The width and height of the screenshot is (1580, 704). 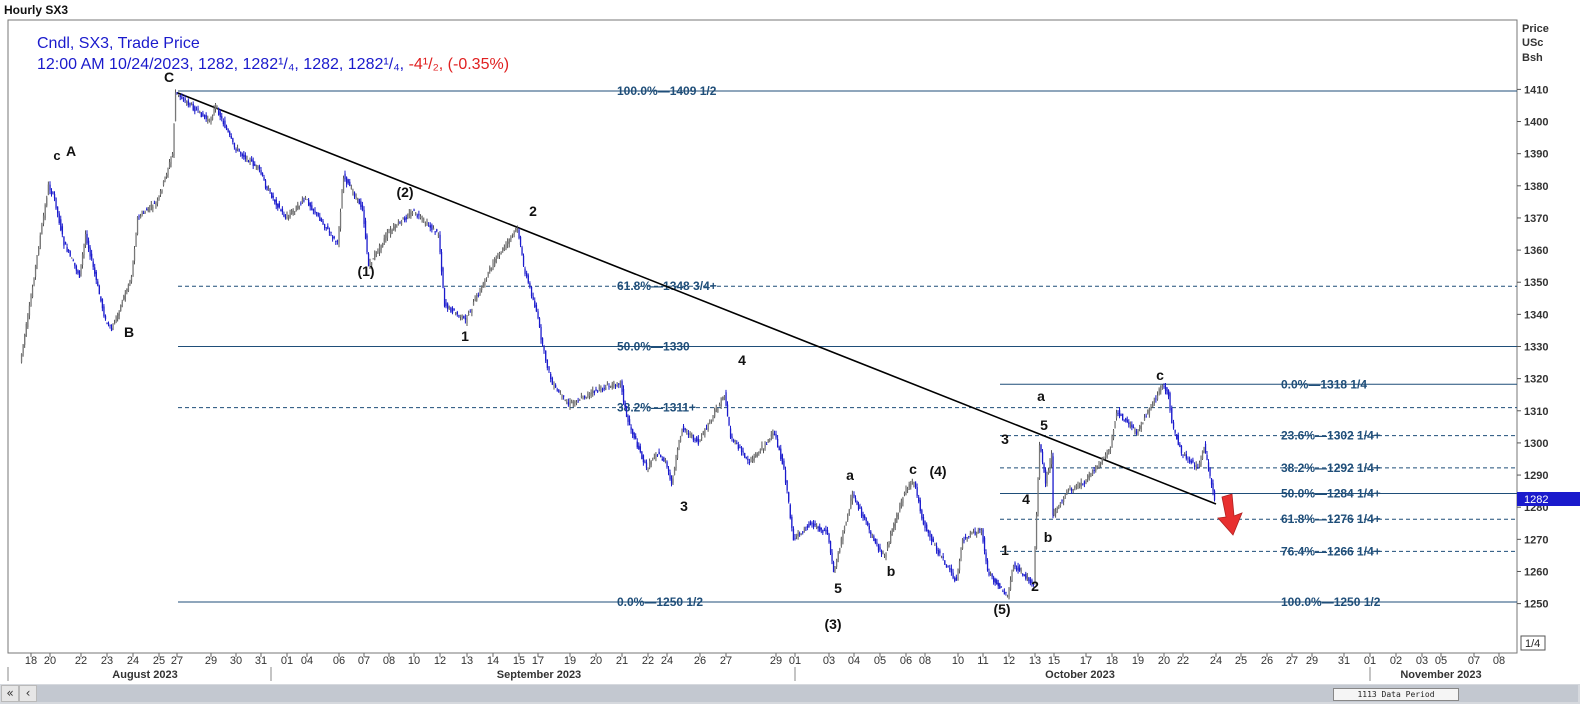 I want to click on scroll-track, so click(x=807, y=693).